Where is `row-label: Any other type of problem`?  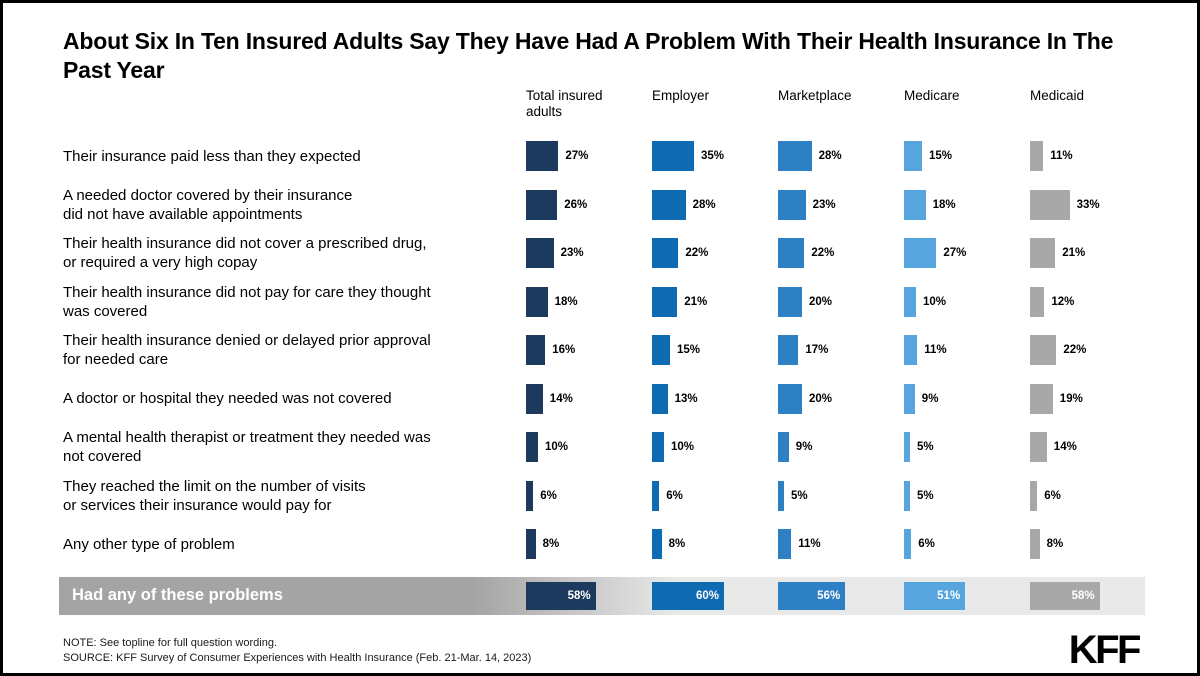 row-label: Any other type of problem is located at coordinates (294, 544).